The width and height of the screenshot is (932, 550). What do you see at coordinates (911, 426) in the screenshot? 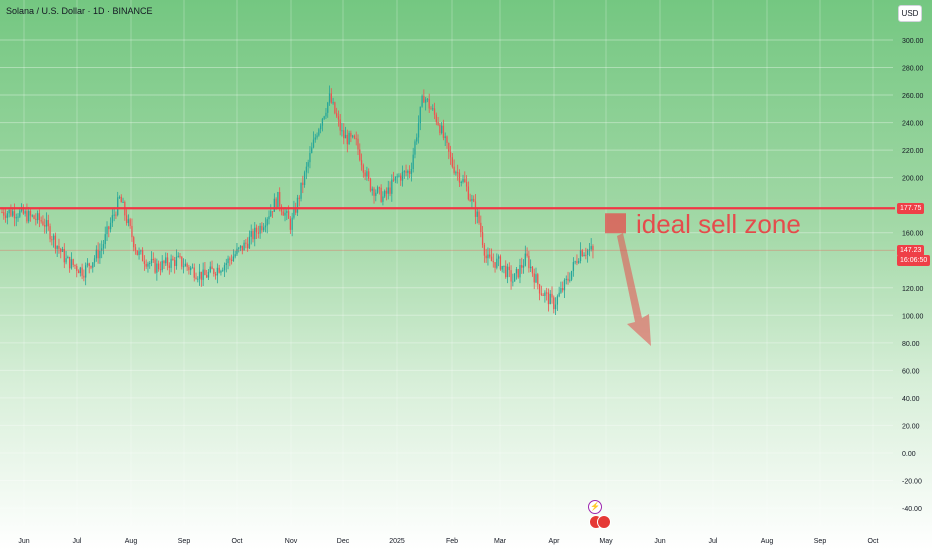
I see `y-tick-label: 20.00` at bounding box center [911, 426].